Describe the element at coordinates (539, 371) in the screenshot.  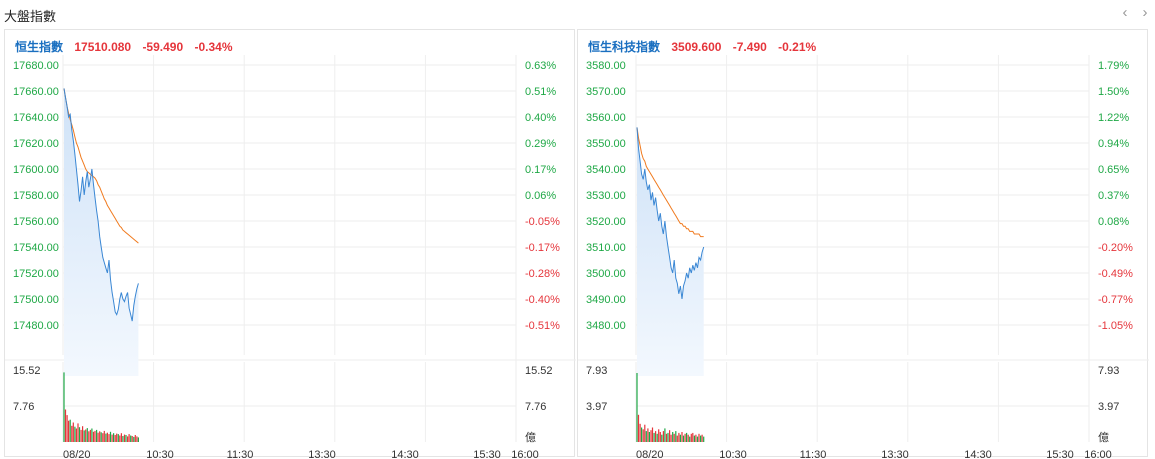
I see `vol-tick-label: 15.52` at that location.